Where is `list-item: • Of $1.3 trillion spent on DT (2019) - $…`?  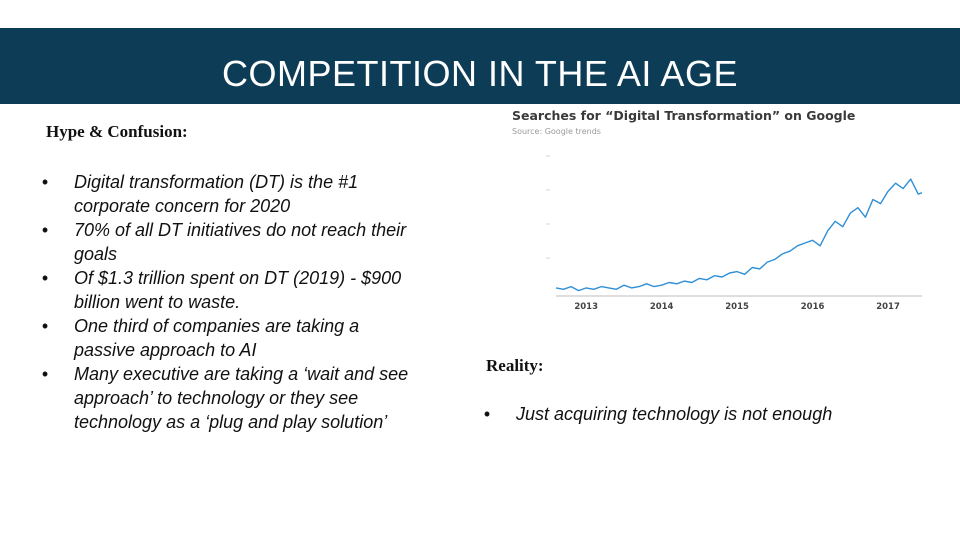 list-item: • Of $1.3 trillion spent on DT (2019) - $… is located at coordinates (225, 290).